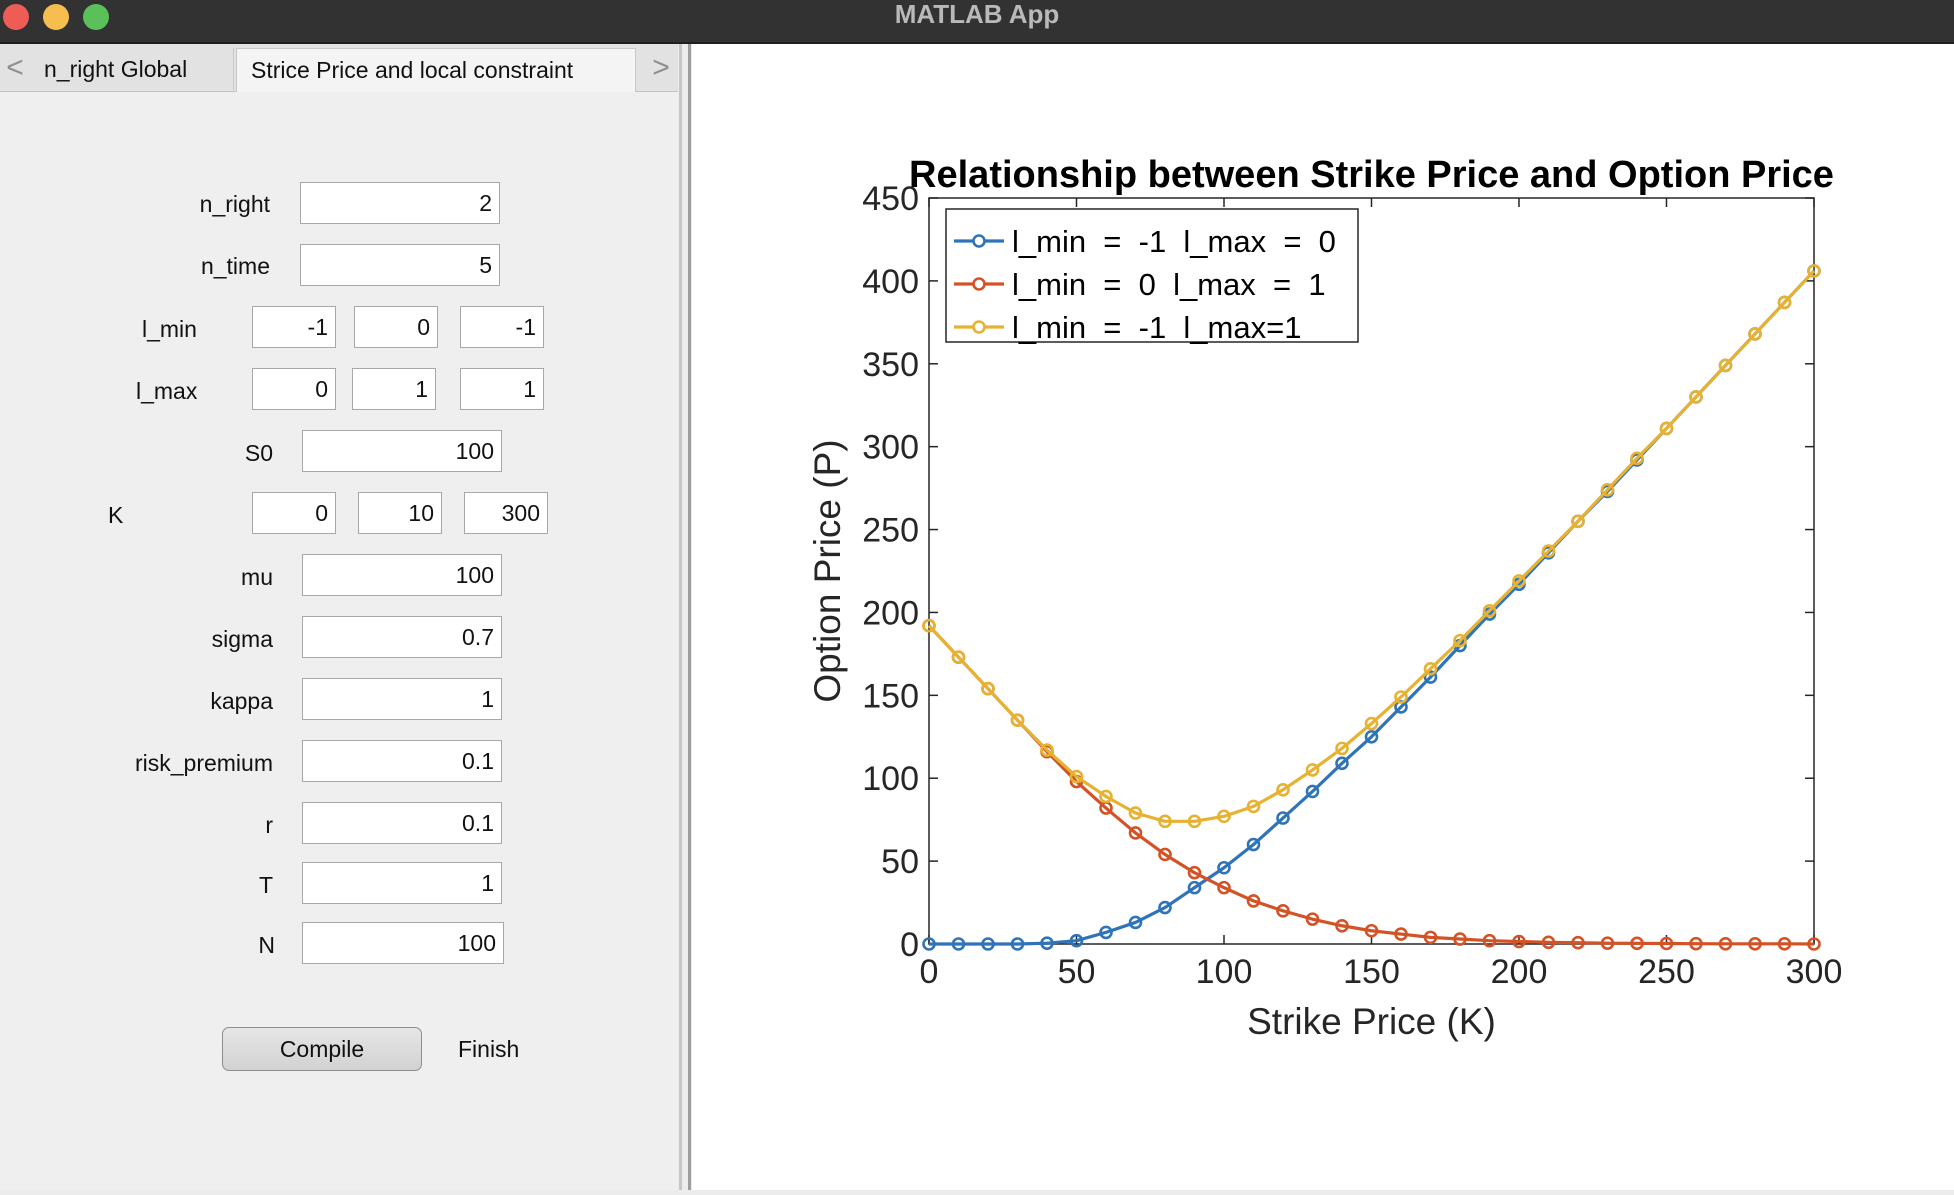 This screenshot has width=1954, height=1195. What do you see at coordinates (403, 943) in the screenshot?
I see `n-field: 100` at bounding box center [403, 943].